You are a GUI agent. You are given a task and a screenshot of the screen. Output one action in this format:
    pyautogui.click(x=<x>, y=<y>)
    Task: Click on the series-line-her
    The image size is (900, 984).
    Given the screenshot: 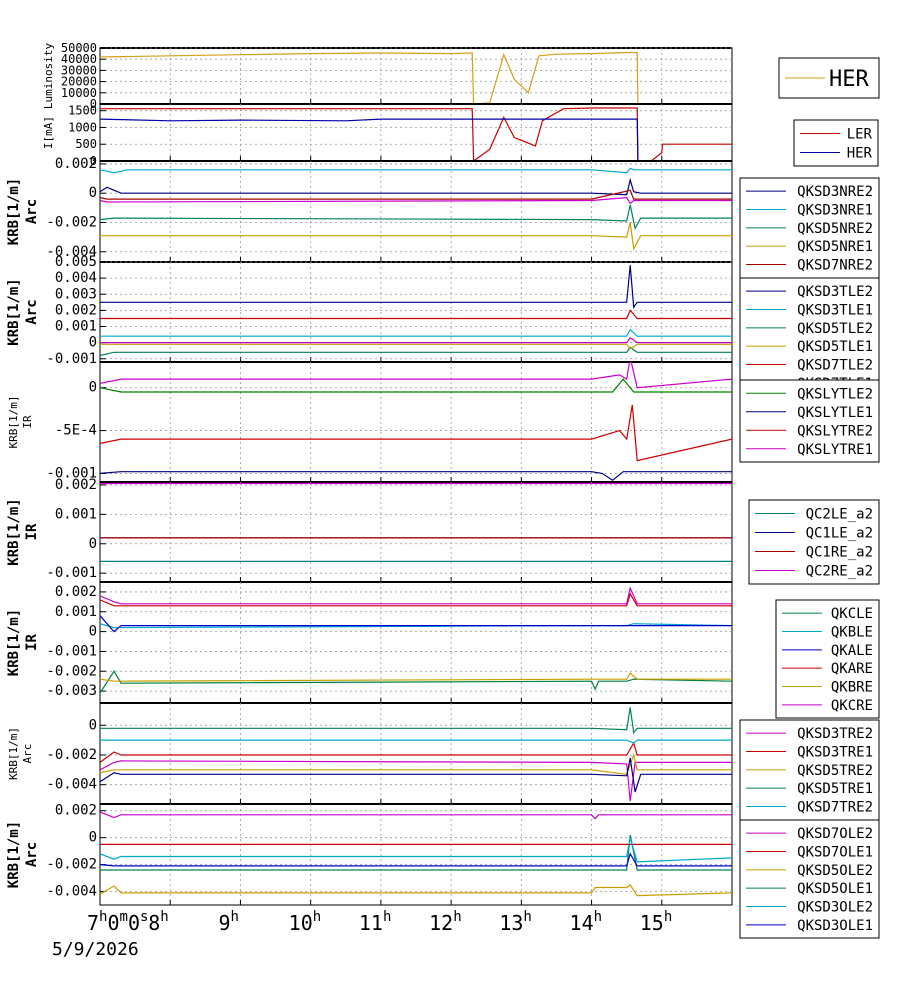 What is the action you would take?
    pyautogui.click(x=416, y=77)
    